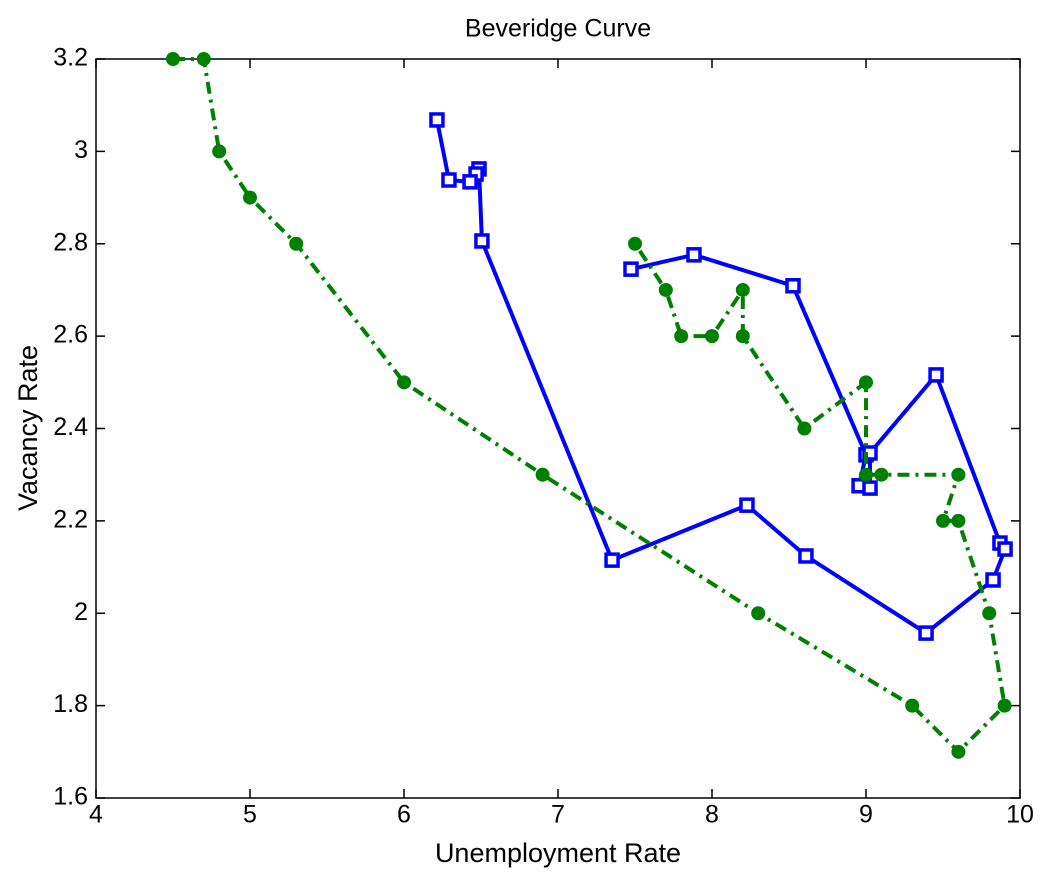 Image resolution: width=1041 pixels, height=874 pixels. I want to click on y-tick-label: 1.6, so click(70, 797).